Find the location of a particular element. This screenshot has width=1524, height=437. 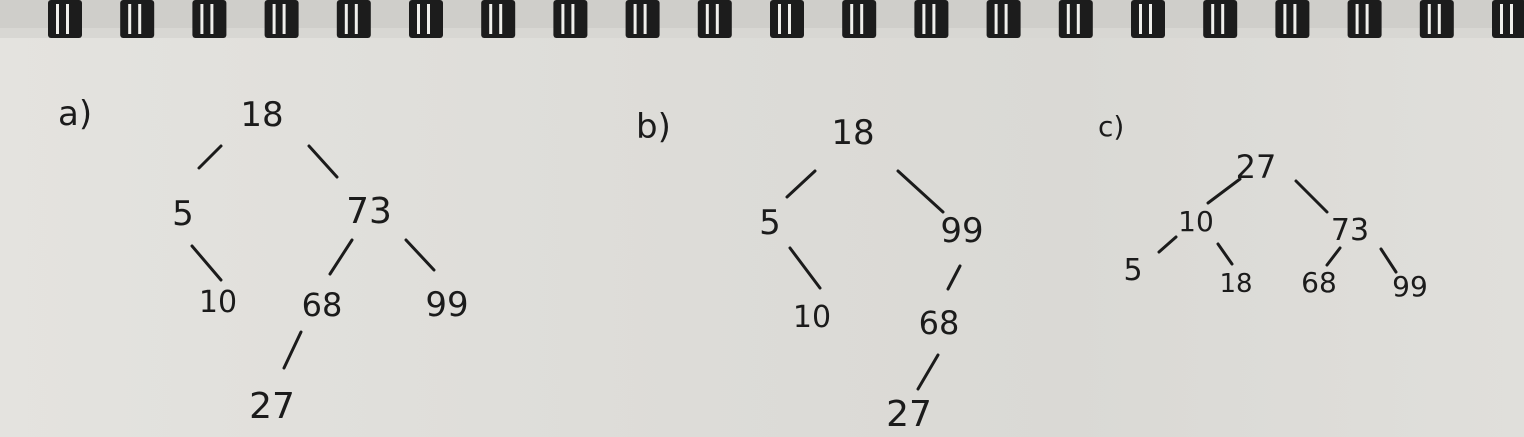

tree-b-node-99: 99 is located at coordinates (961, 231).